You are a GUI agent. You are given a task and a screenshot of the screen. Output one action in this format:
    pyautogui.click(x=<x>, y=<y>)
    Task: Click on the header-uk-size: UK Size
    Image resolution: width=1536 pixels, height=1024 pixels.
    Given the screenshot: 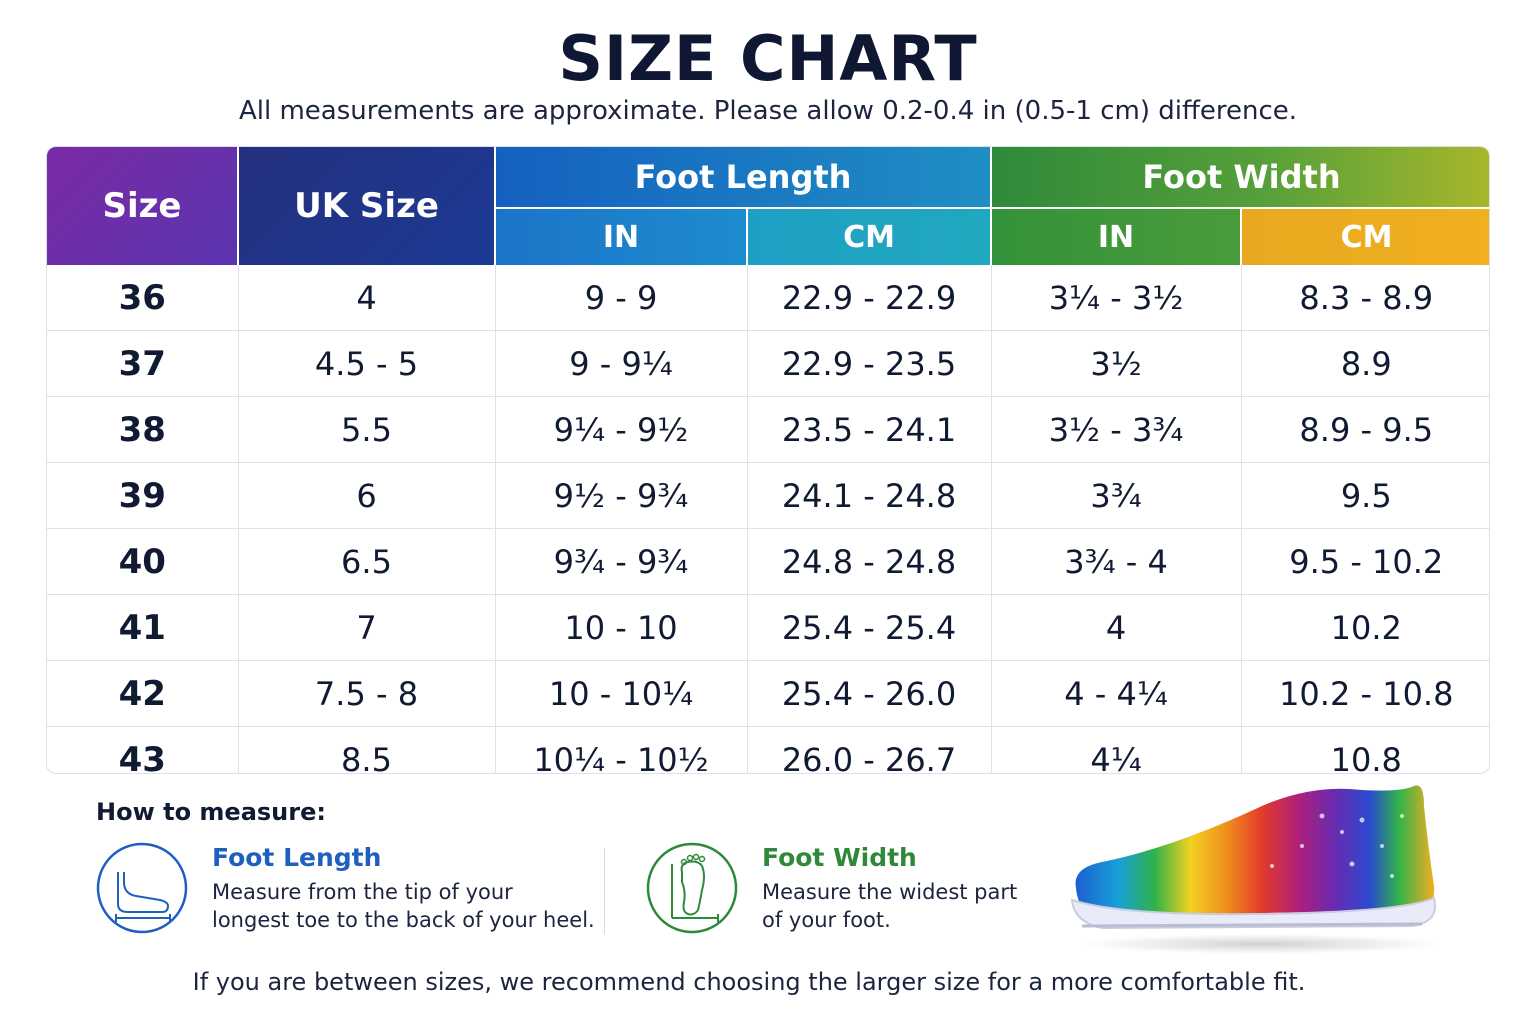 What is the action you would take?
    pyautogui.click(x=366, y=206)
    